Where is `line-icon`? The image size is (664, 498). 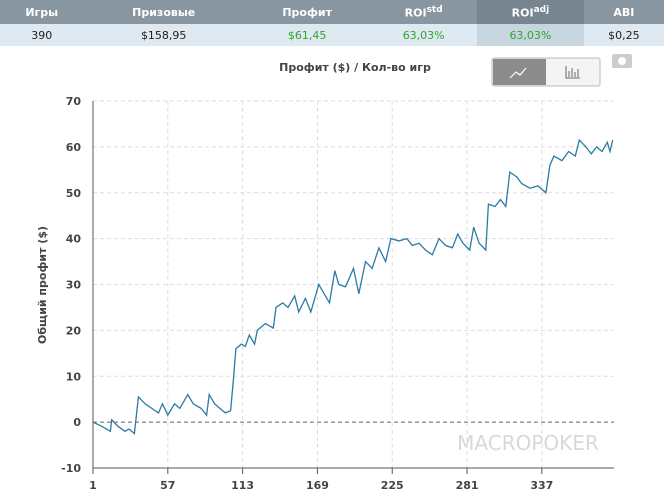 line-icon is located at coordinates (518, 73).